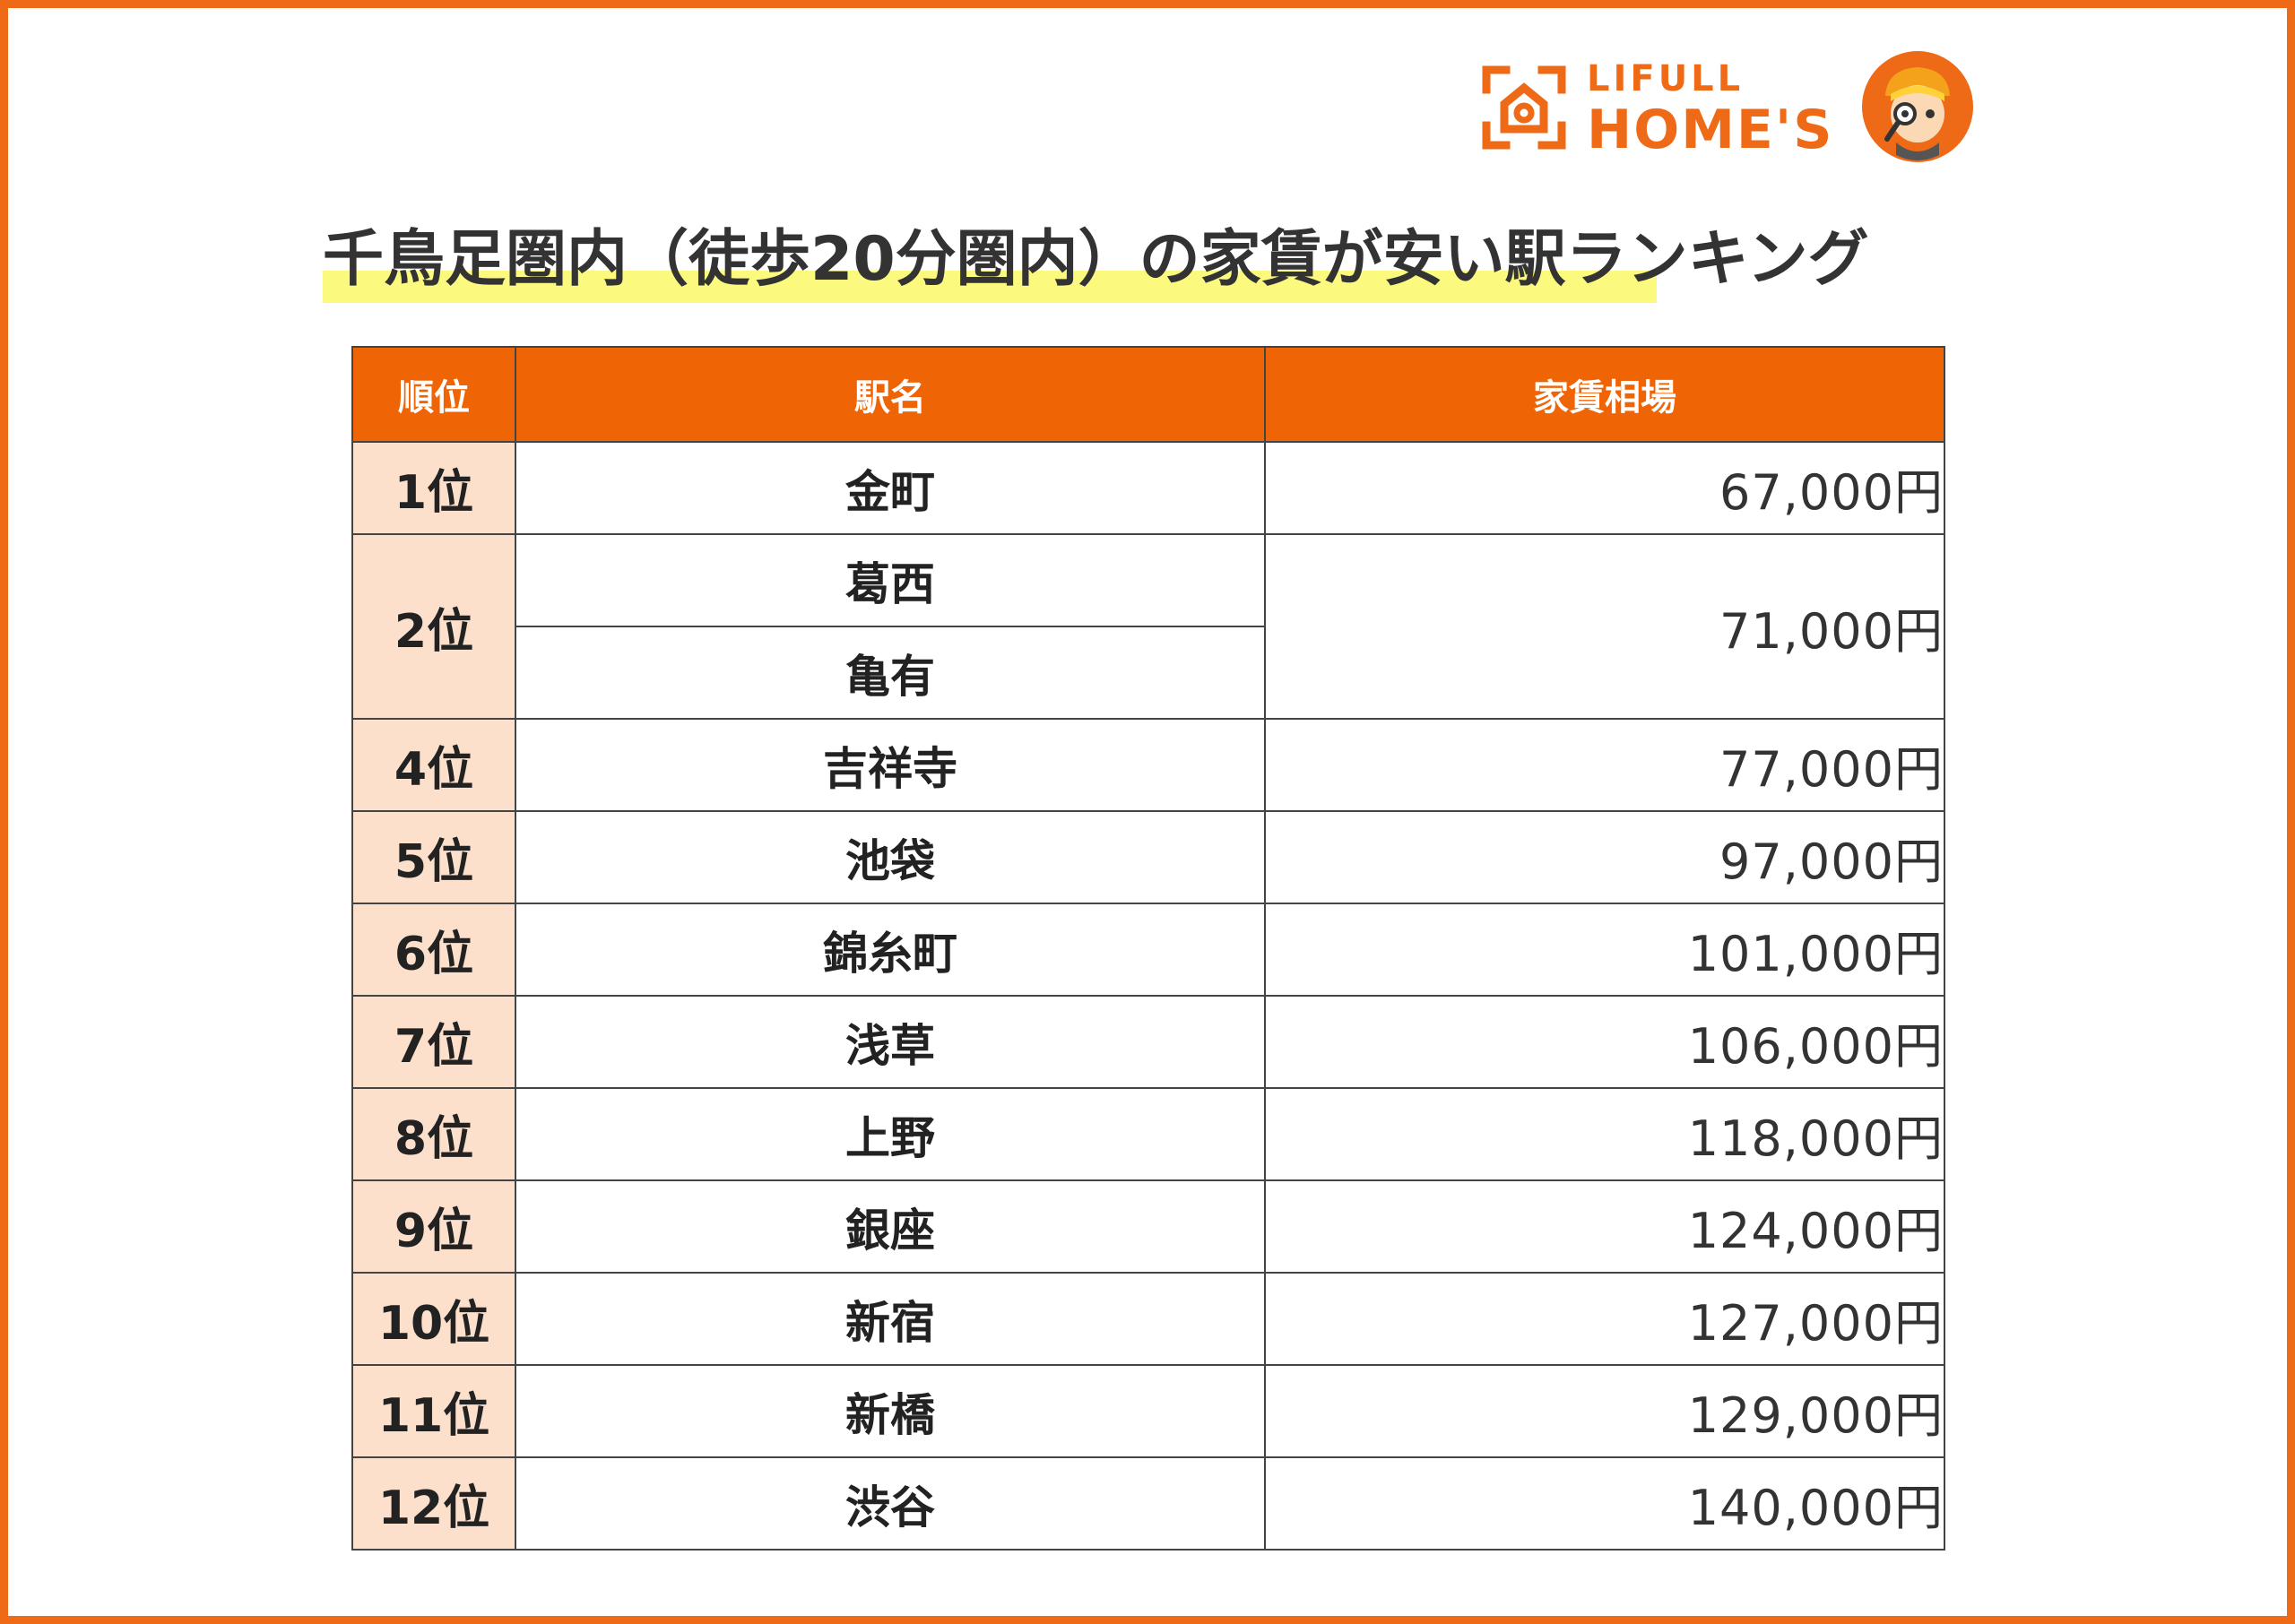 The image size is (2295, 1624). Describe the element at coordinates (434, 1319) in the screenshot. I see `rank-cell: 10位` at that location.